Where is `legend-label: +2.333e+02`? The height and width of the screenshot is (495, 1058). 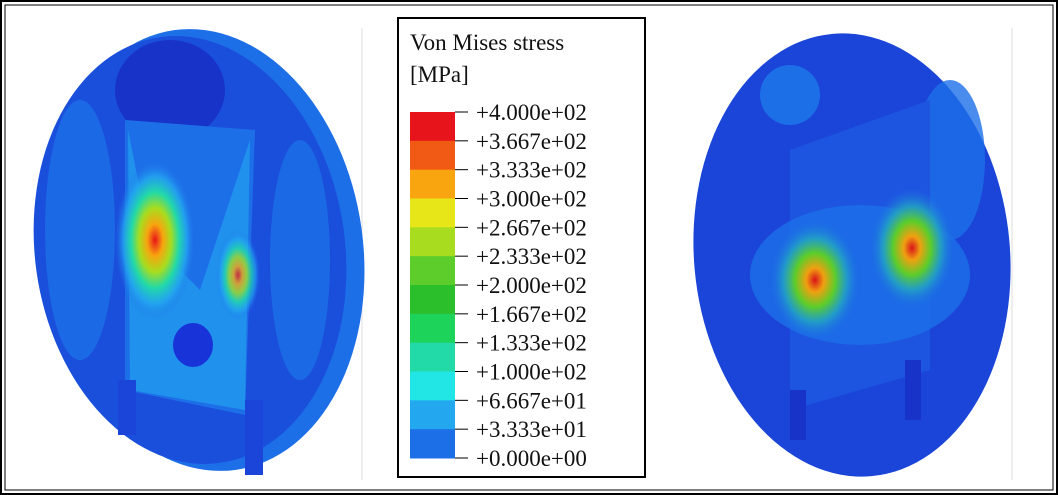
legend-label: +2.333e+02 is located at coordinates (531, 256).